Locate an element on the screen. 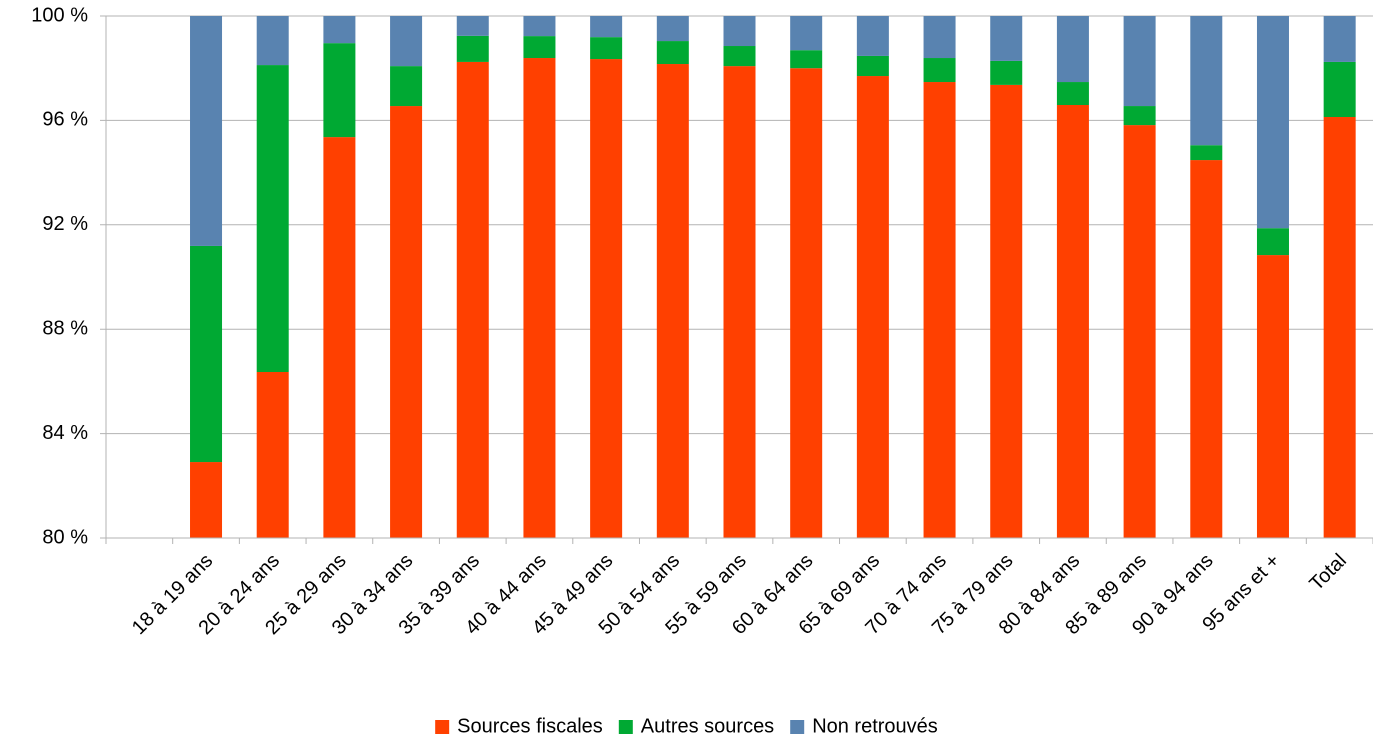 The height and width of the screenshot is (741, 1373). legend-label: Autres sources is located at coordinates (707, 726).